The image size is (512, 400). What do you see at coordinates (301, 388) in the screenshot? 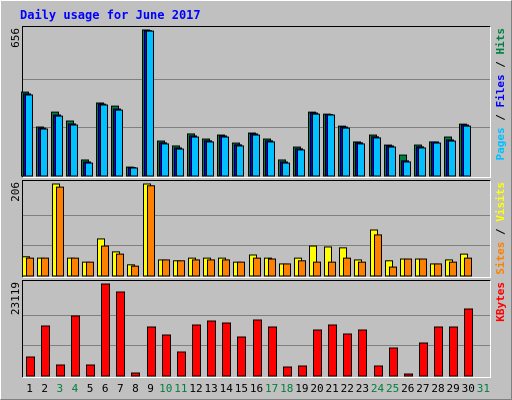
I see `x-tick-label: 19` at bounding box center [301, 388].